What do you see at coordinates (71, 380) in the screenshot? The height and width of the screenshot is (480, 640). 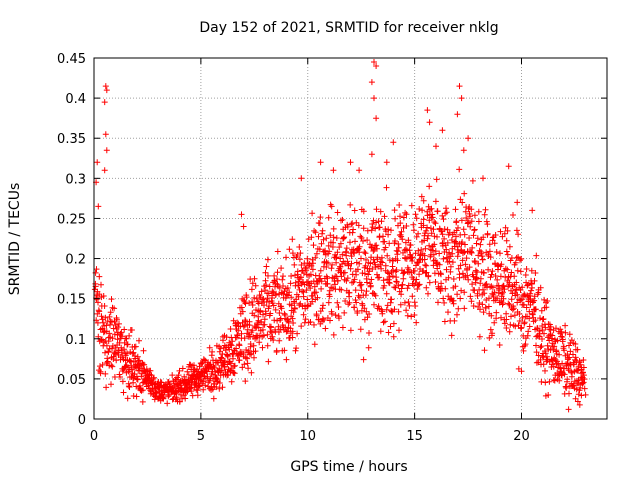 I see `y-tick-label: 0.05` at bounding box center [71, 380].